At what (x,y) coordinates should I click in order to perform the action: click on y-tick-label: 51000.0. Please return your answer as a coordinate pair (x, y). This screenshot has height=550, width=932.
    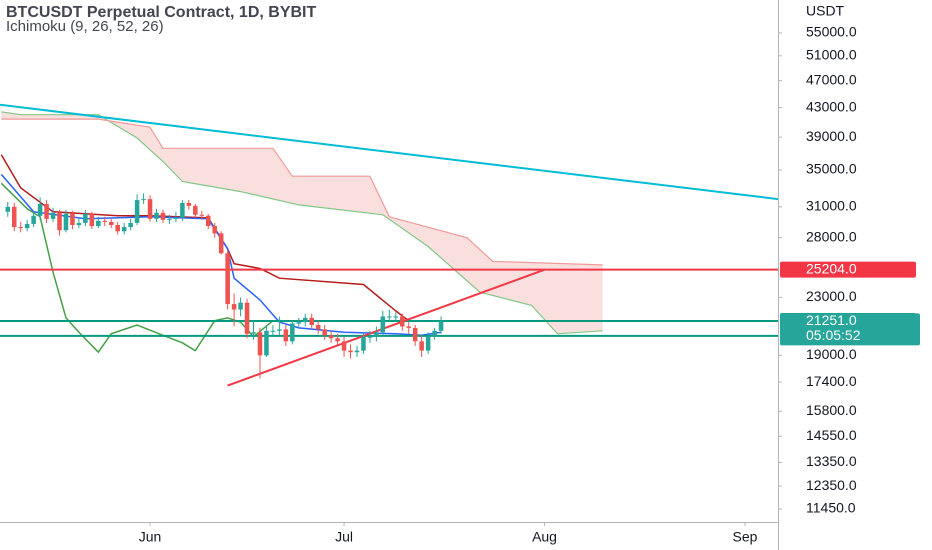
    Looking at the image, I should click on (831, 55).